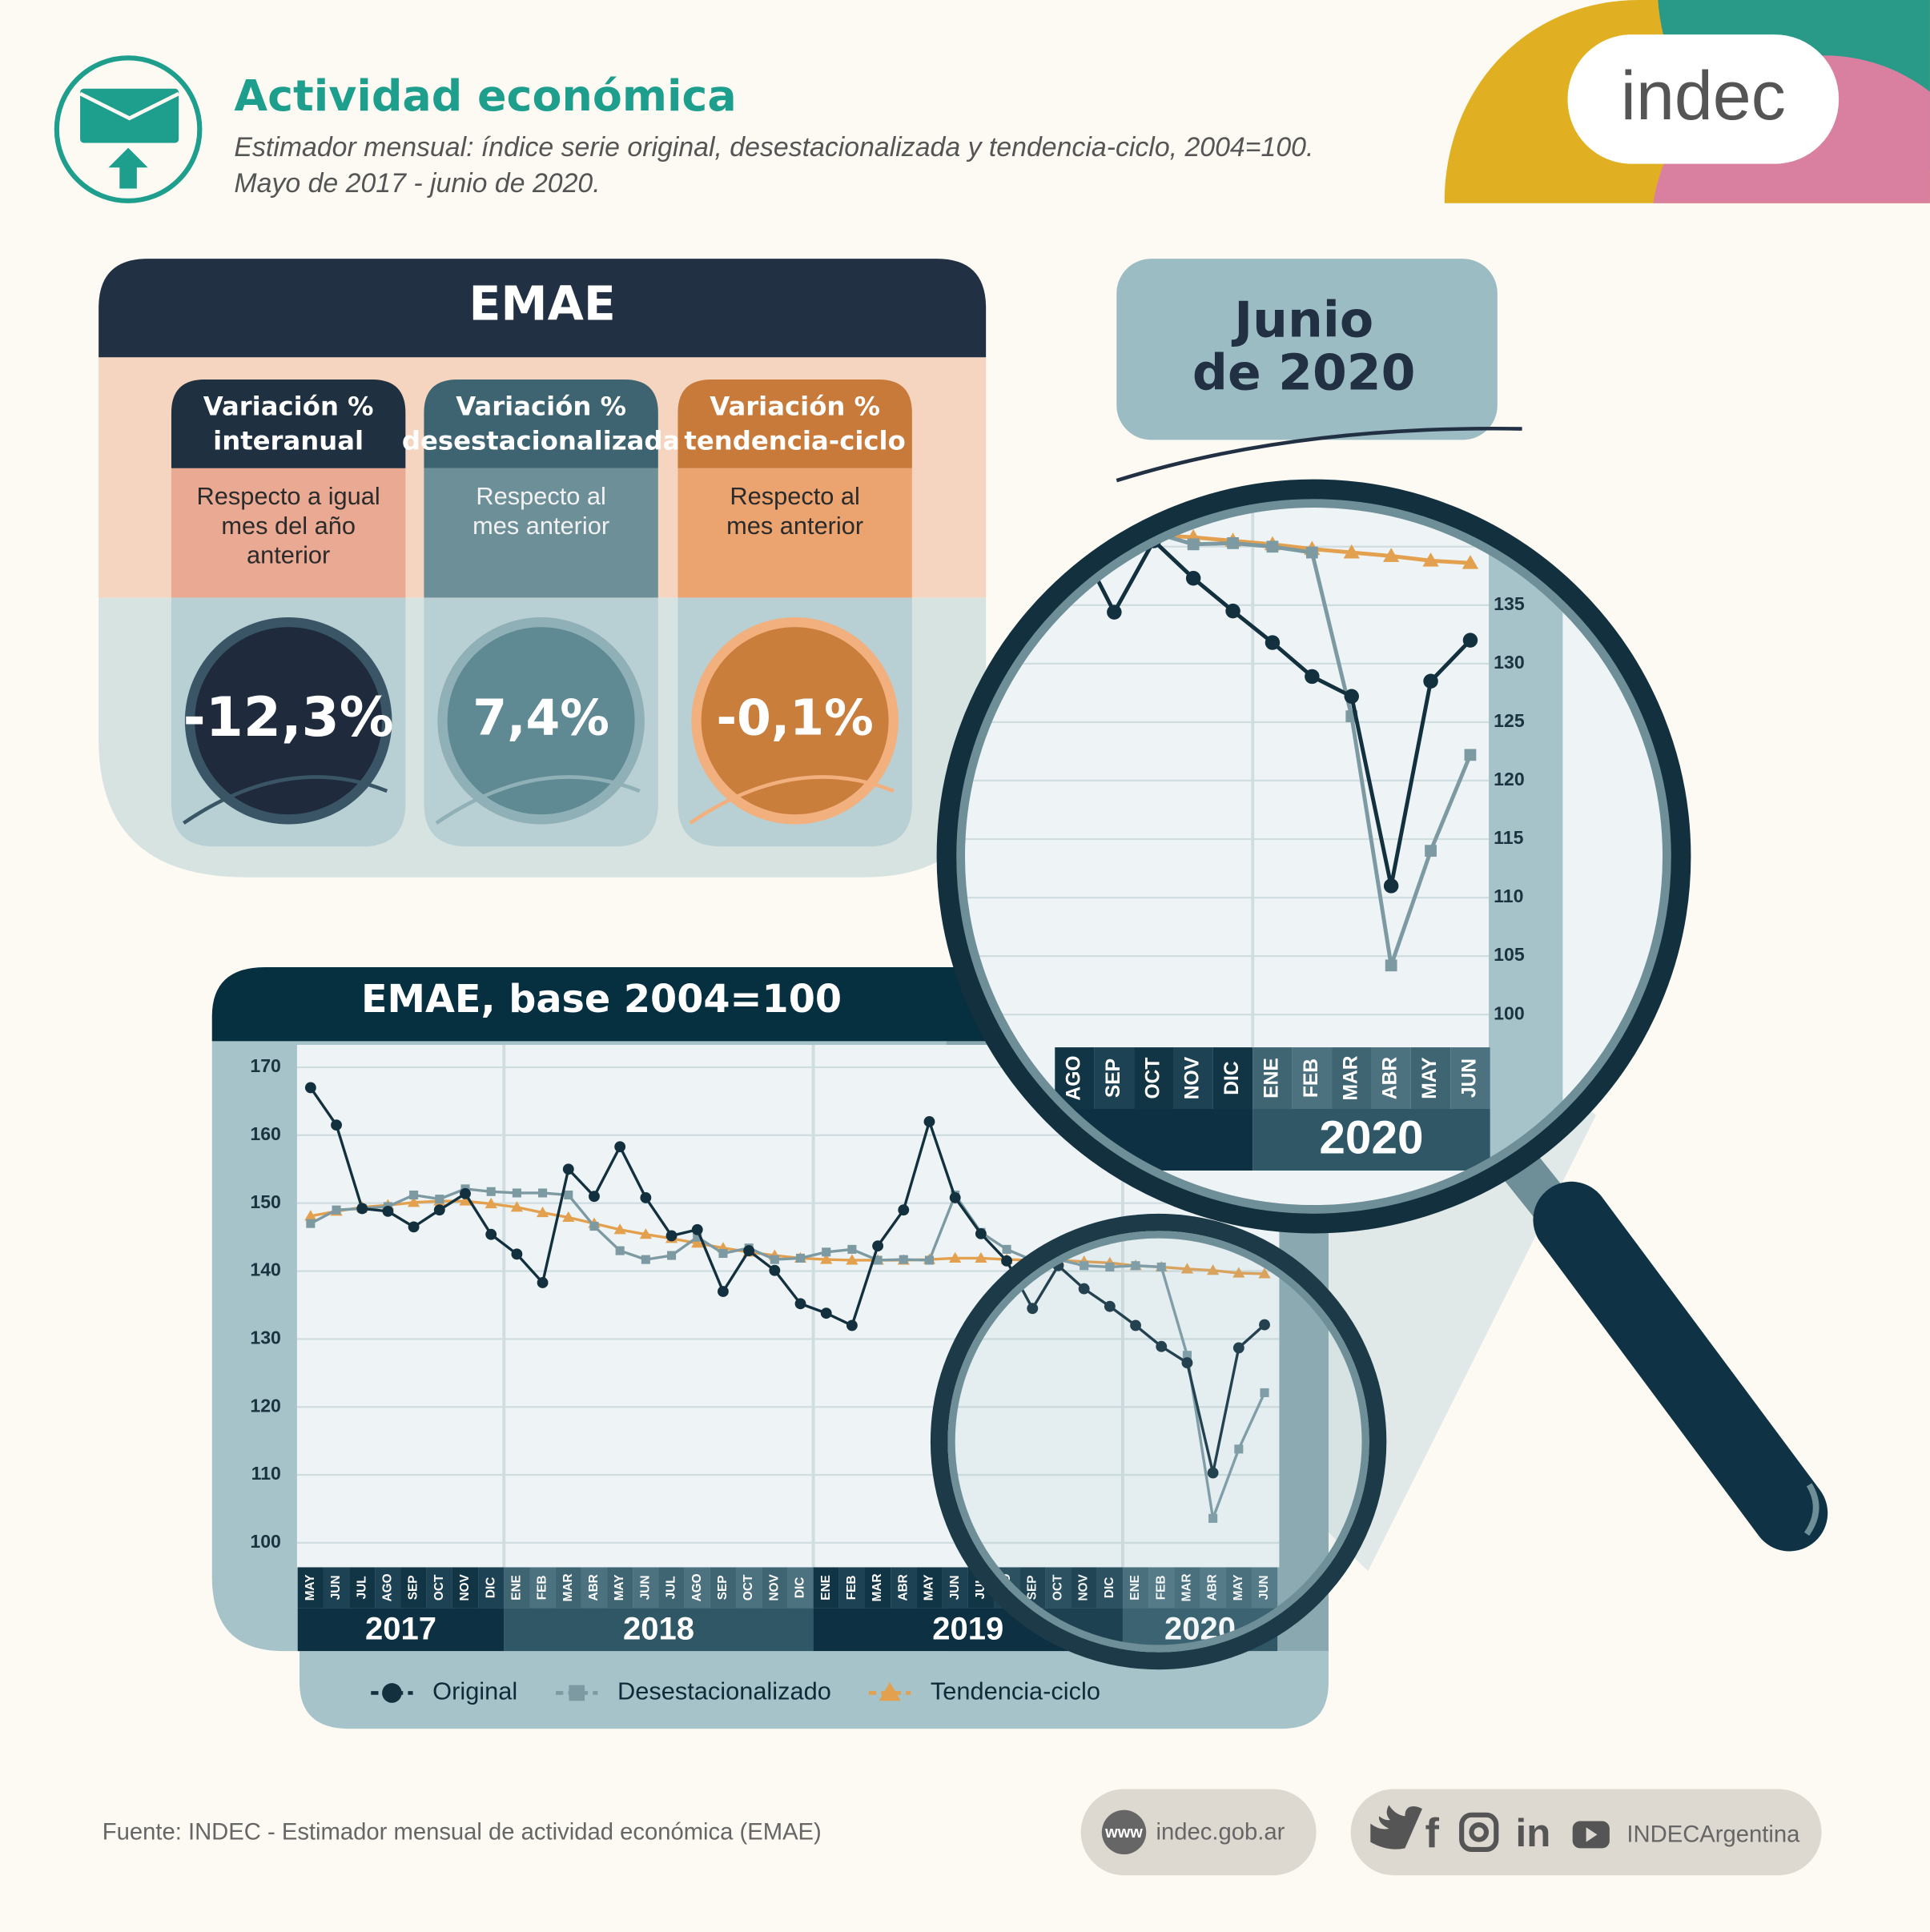 The width and height of the screenshot is (1930, 1932). I want to click on website: indec.gob.ar, so click(1221, 1833).